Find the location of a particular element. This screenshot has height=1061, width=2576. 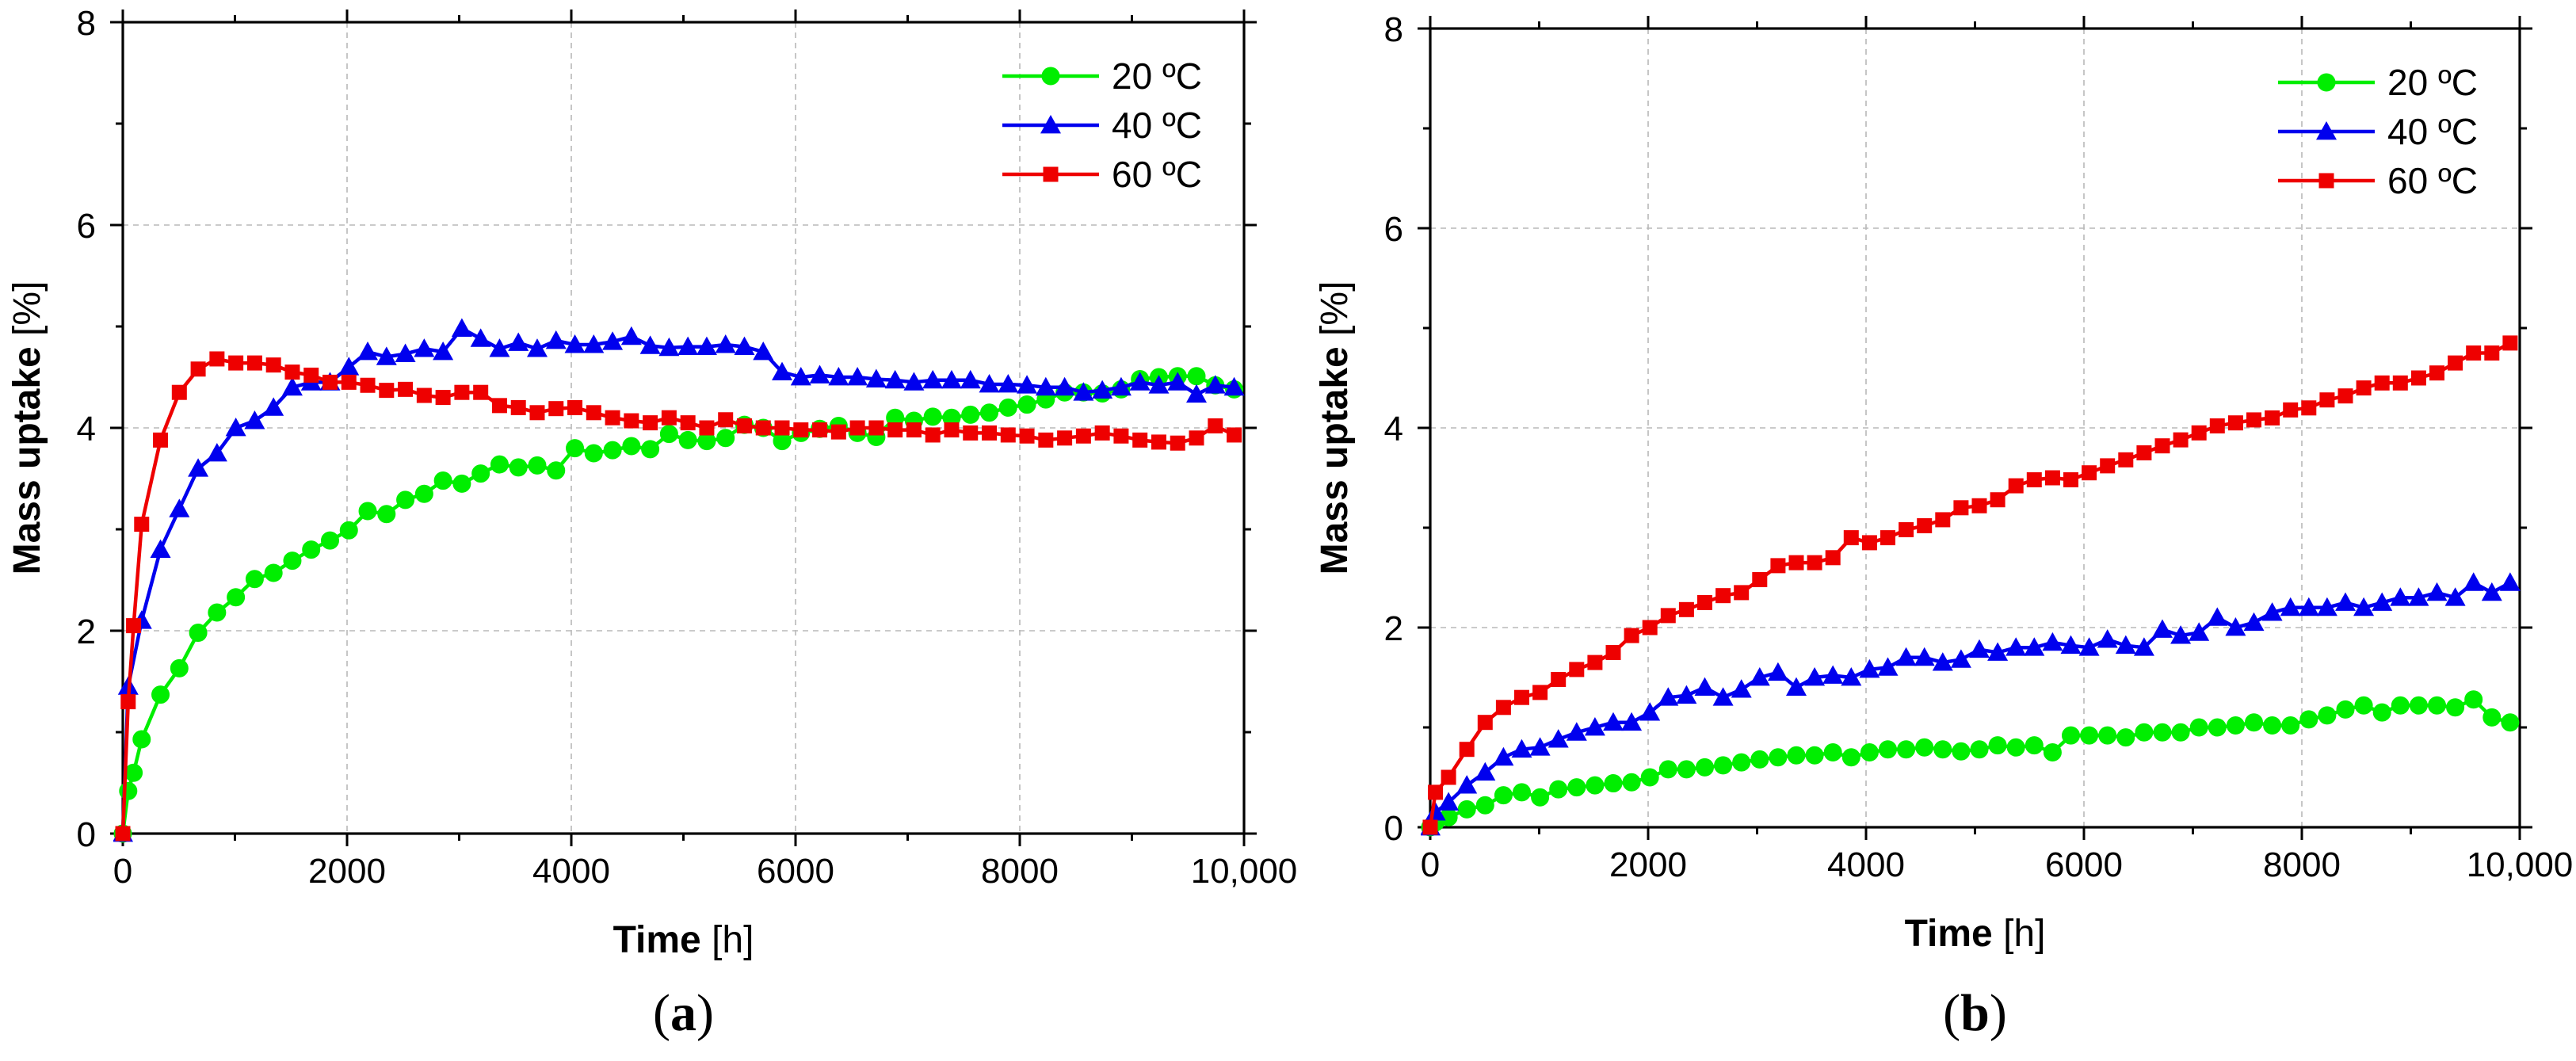

chart-a-legend-entry-40c-marker is located at coordinates (1050, 124).